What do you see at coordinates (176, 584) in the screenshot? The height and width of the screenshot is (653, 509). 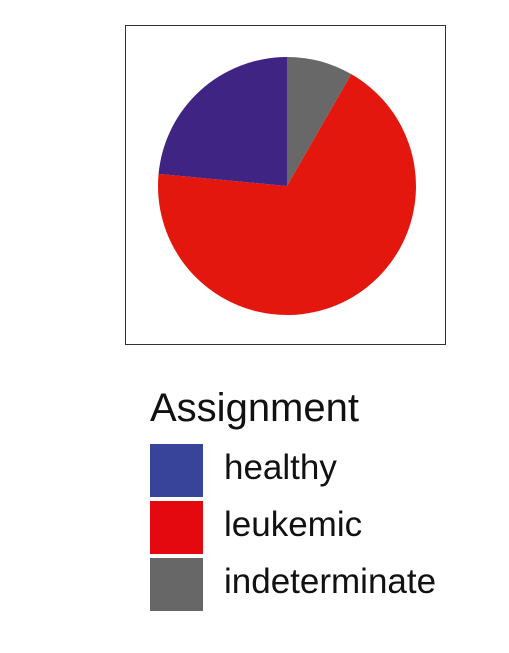 I see `legend-swatch-indeterminate` at bounding box center [176, 584].